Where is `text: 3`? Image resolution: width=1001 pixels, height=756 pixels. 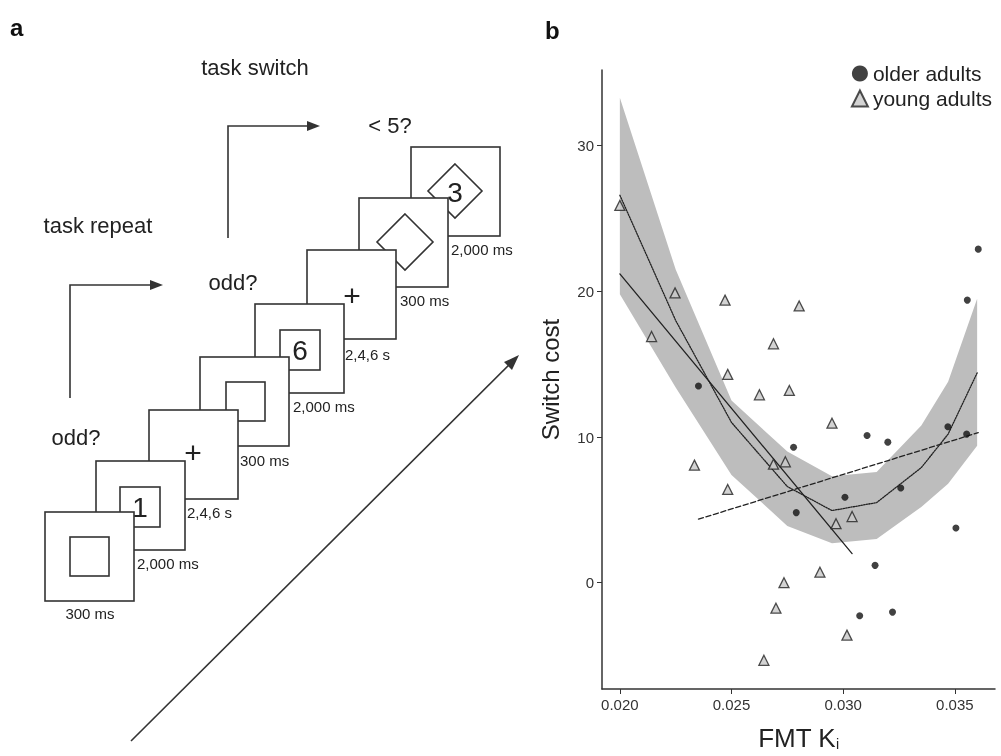 text: 3 is located at coordinates (455, 192).